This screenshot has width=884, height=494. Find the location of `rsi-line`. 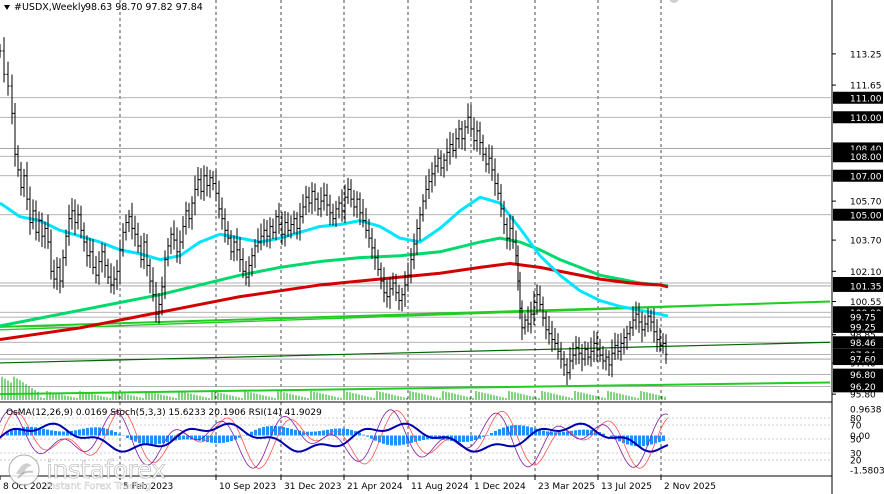

rsi-line is located at coordinates (334, 437).